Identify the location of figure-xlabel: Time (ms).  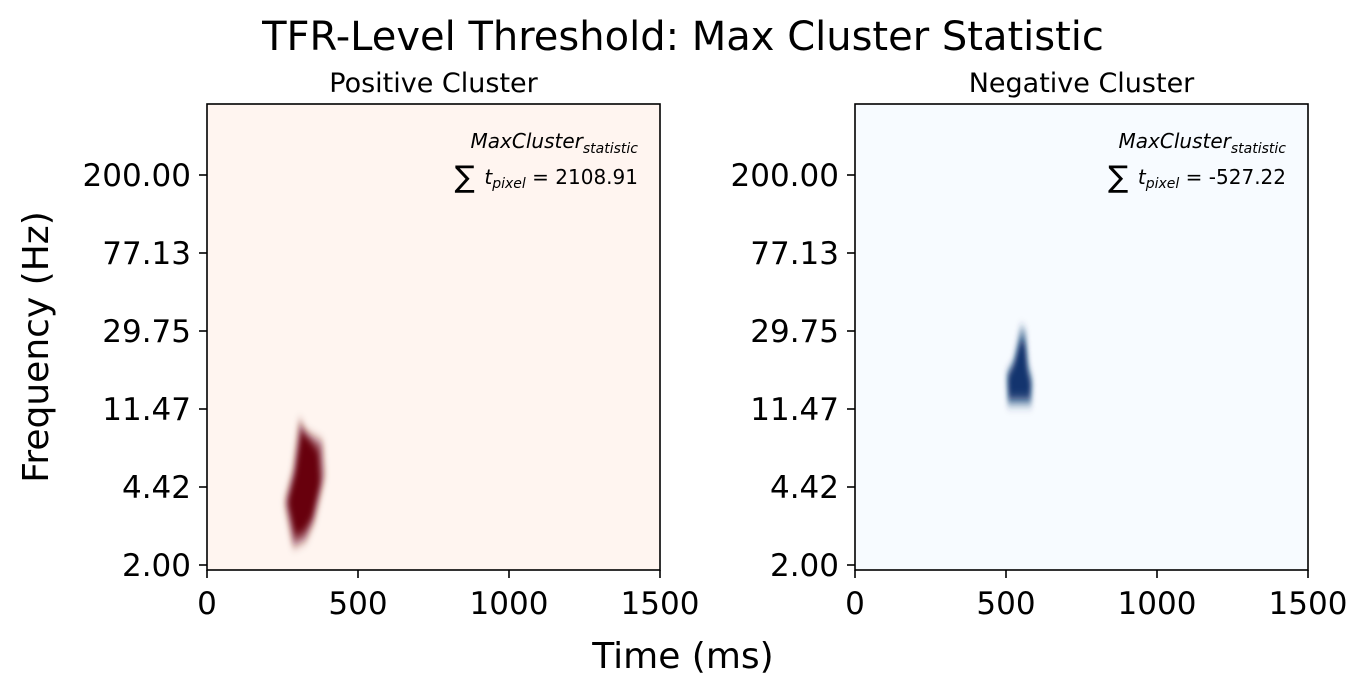
(682, 656).